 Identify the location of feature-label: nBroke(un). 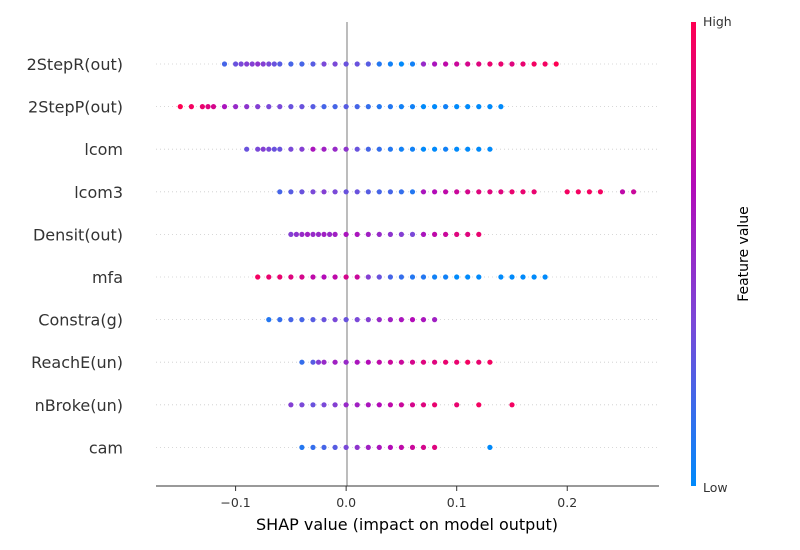
(79, 405).